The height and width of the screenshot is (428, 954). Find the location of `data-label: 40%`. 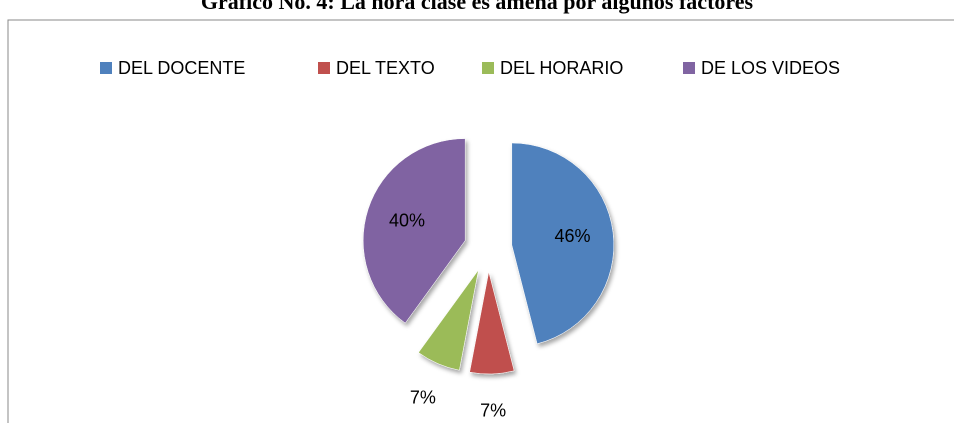

data-label: 40% is located at coordinates (407, 220).